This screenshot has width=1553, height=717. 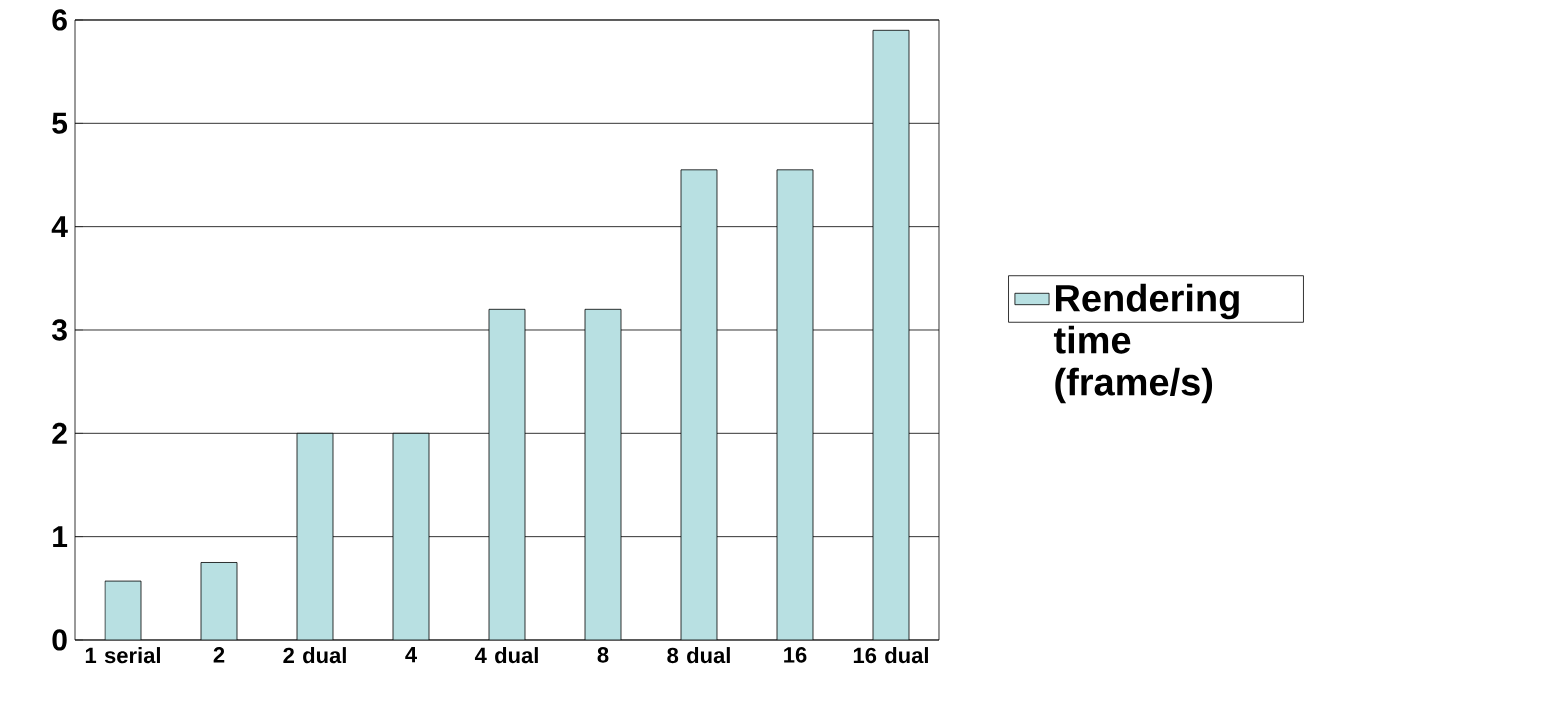 What do you see at coordinates (59, 20) in the screenshot?
I see `y-tick-label: 6` at bounding box center [59, 20].